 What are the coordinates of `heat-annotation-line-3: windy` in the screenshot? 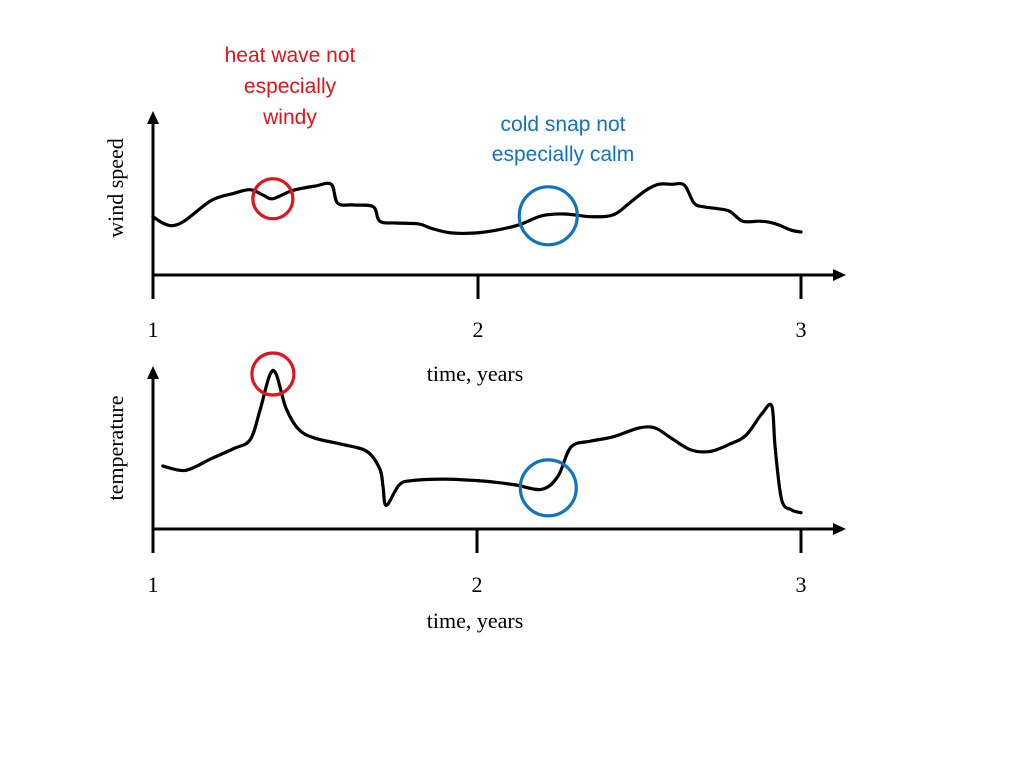 It's located at (289, 117).